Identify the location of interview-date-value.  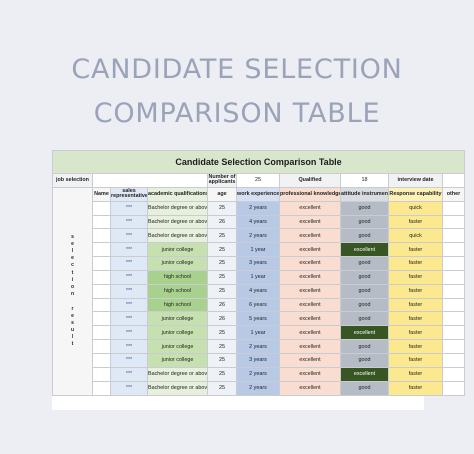
(453, 180).